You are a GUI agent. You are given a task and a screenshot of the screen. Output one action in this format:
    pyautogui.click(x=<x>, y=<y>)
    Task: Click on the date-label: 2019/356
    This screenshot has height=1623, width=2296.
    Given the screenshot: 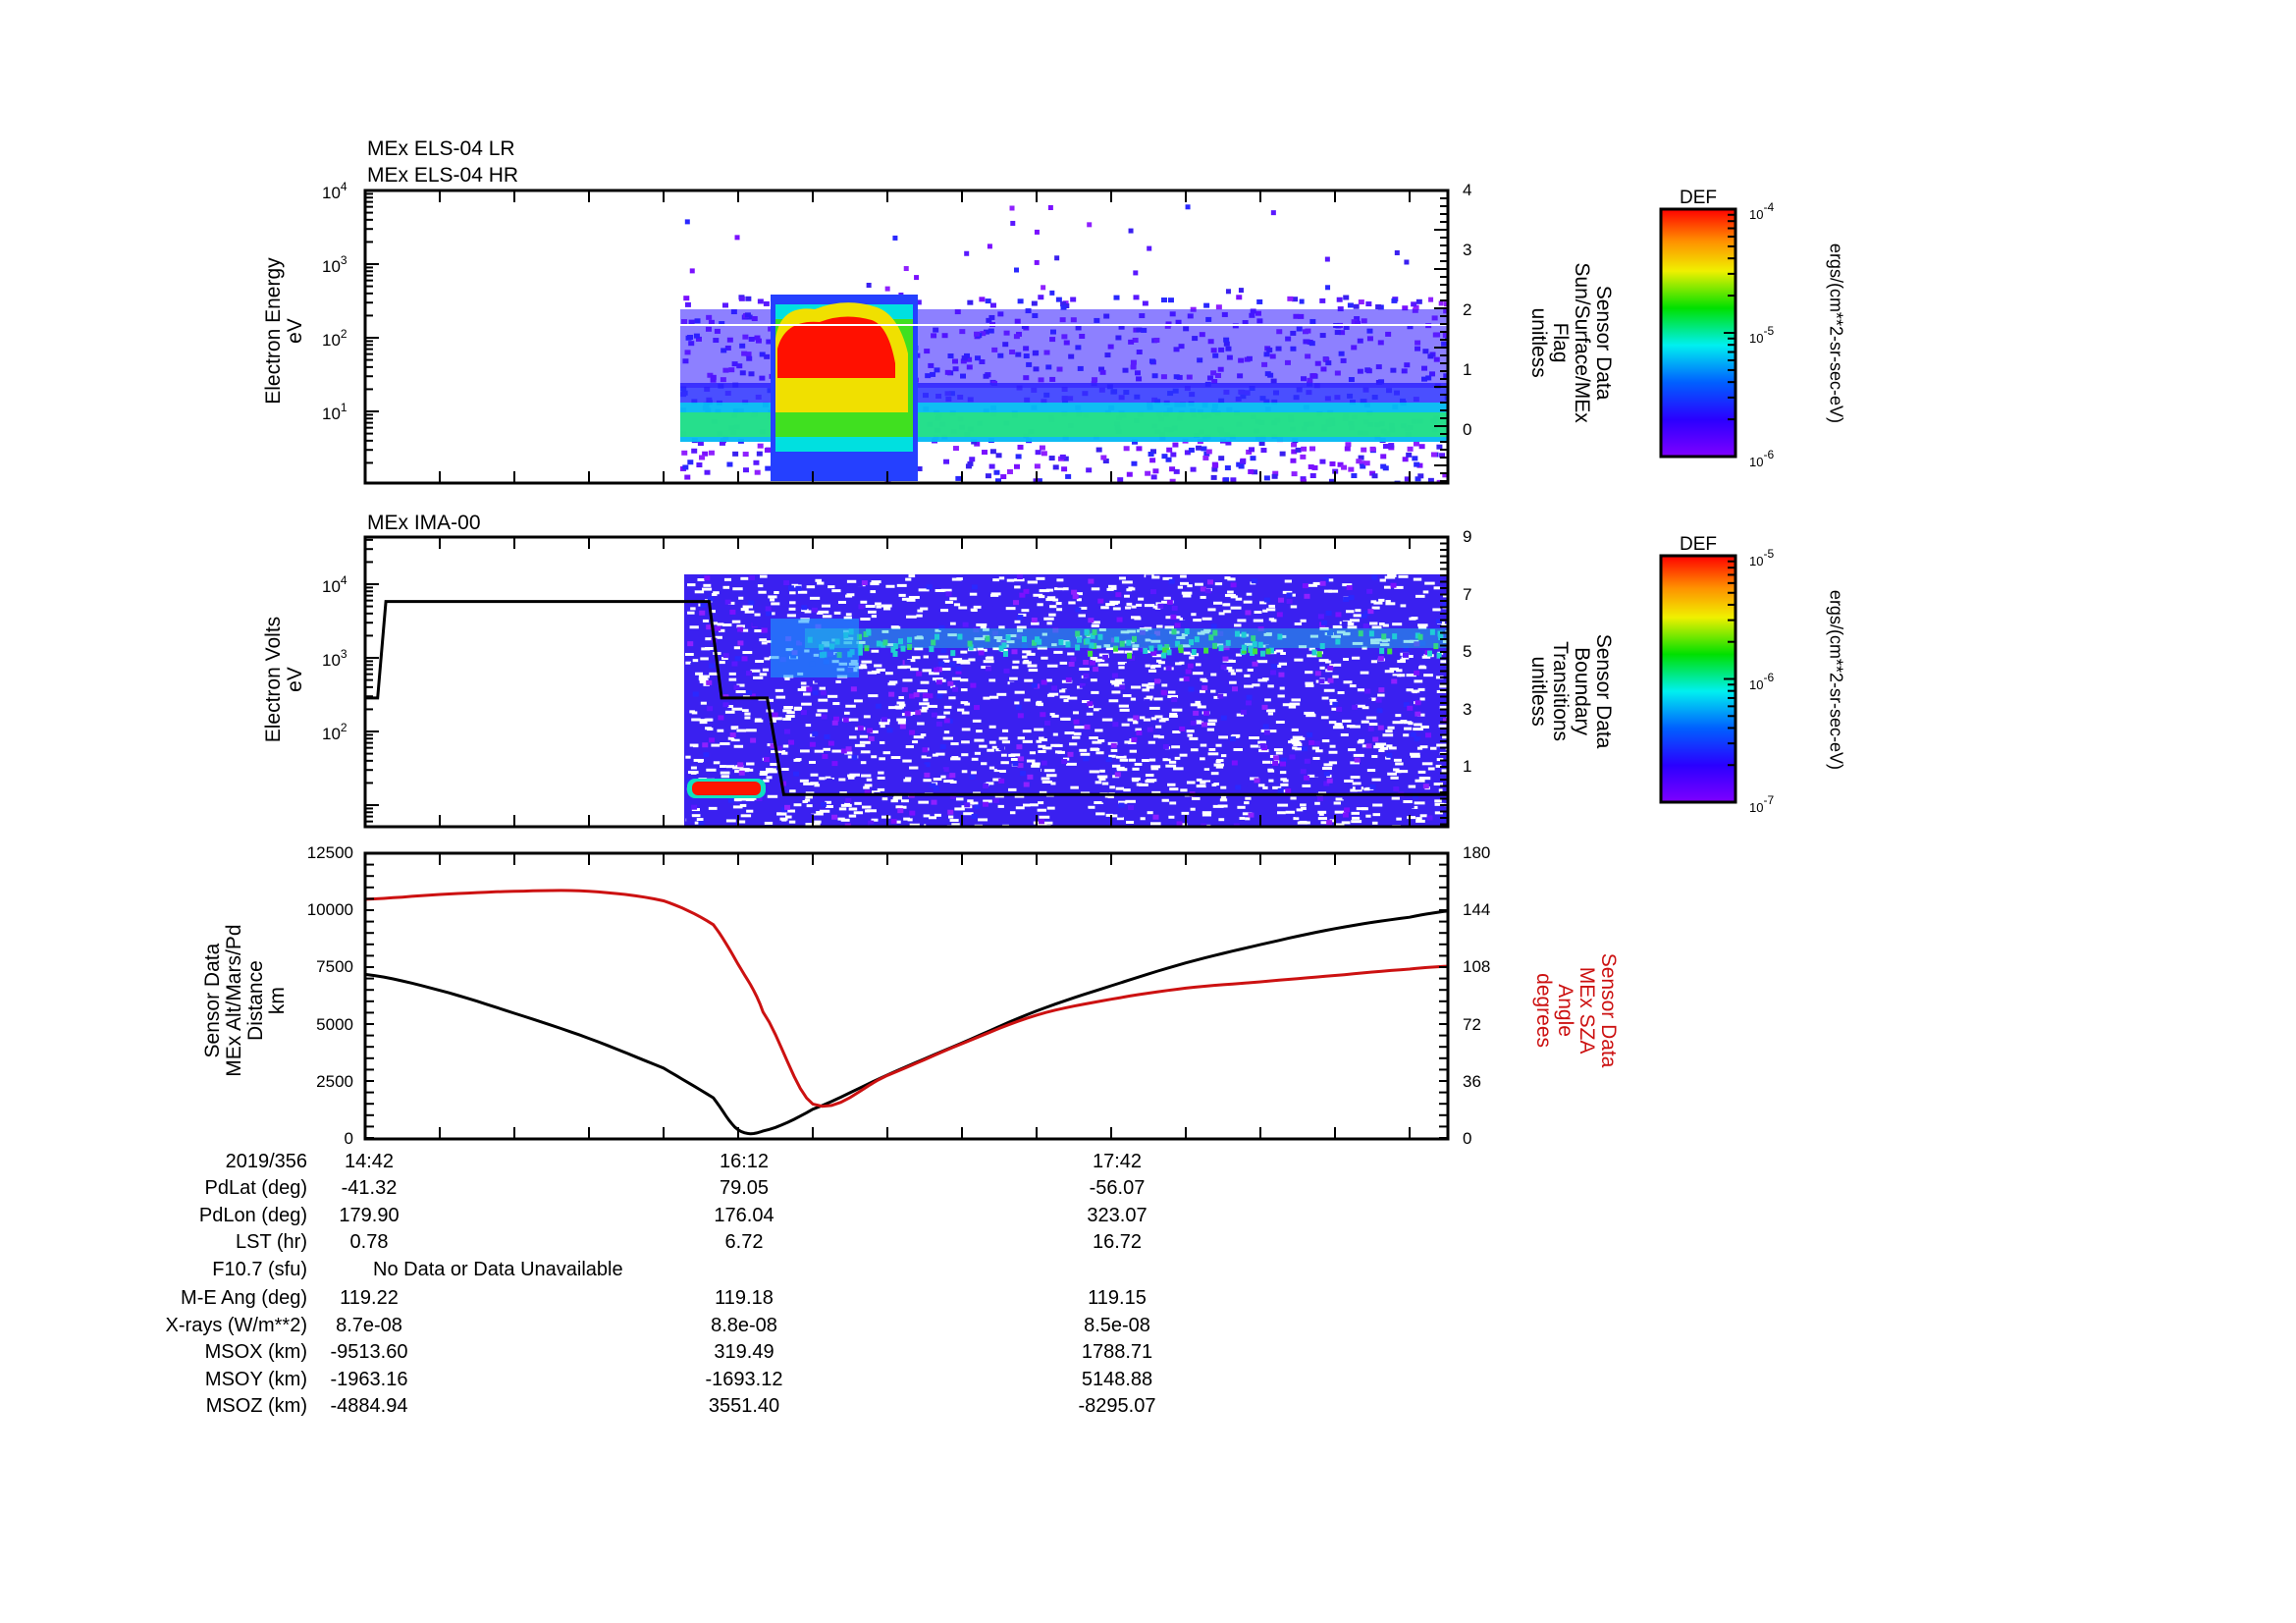 What is the action you would take?
    pyautogui.click(x=266, y=1161)
    